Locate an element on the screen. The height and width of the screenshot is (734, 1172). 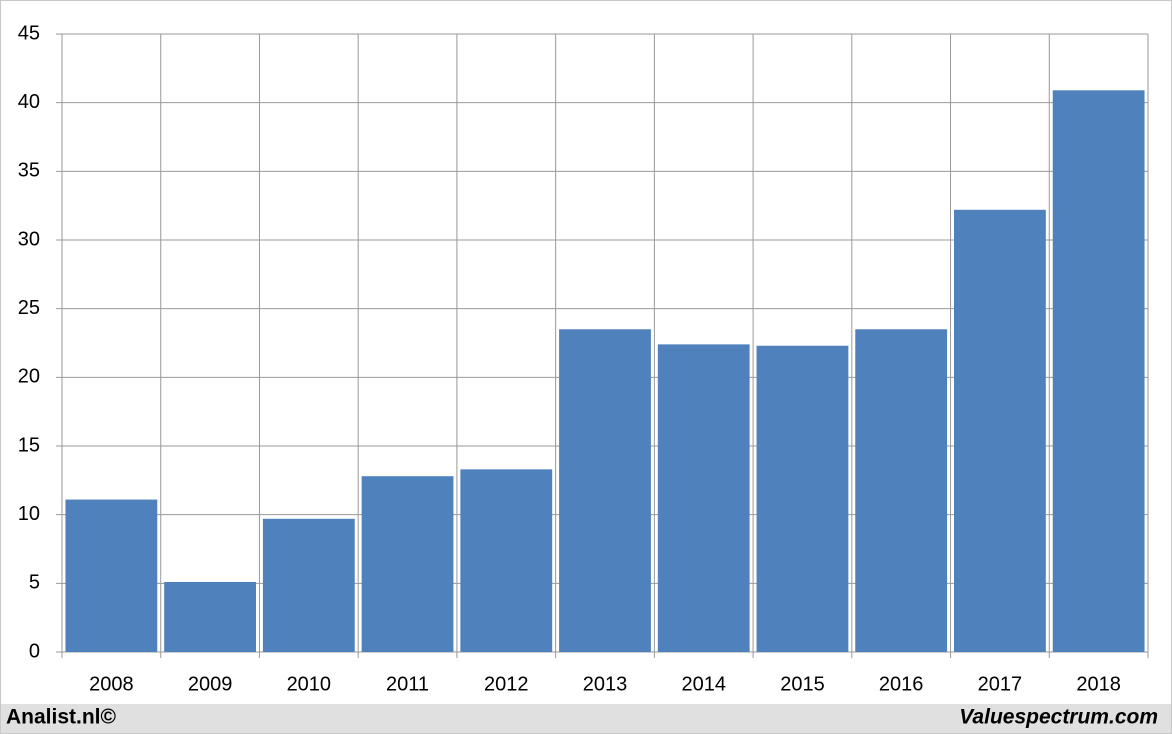
y-tick-label: 25 is located at coordinates (29, 308).